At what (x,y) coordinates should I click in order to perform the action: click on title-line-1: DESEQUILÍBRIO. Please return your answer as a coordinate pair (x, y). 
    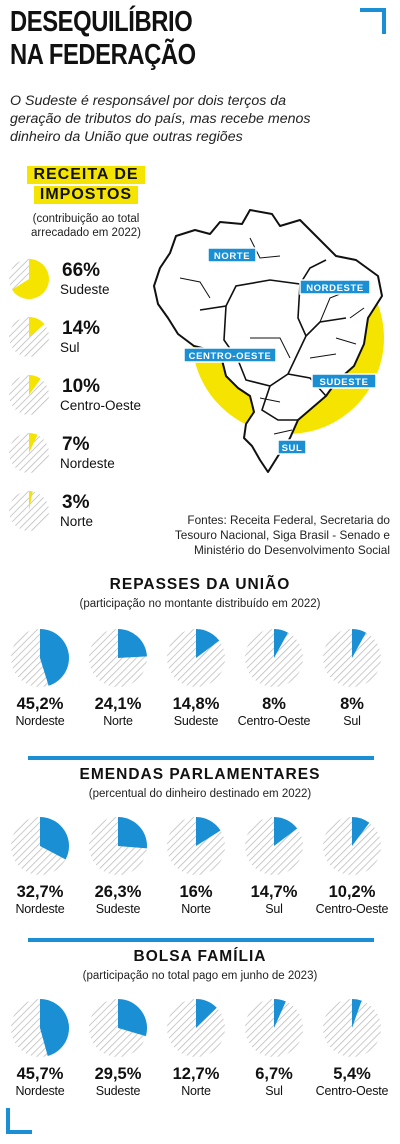
    Looking at the image, I should click on (101, 22).